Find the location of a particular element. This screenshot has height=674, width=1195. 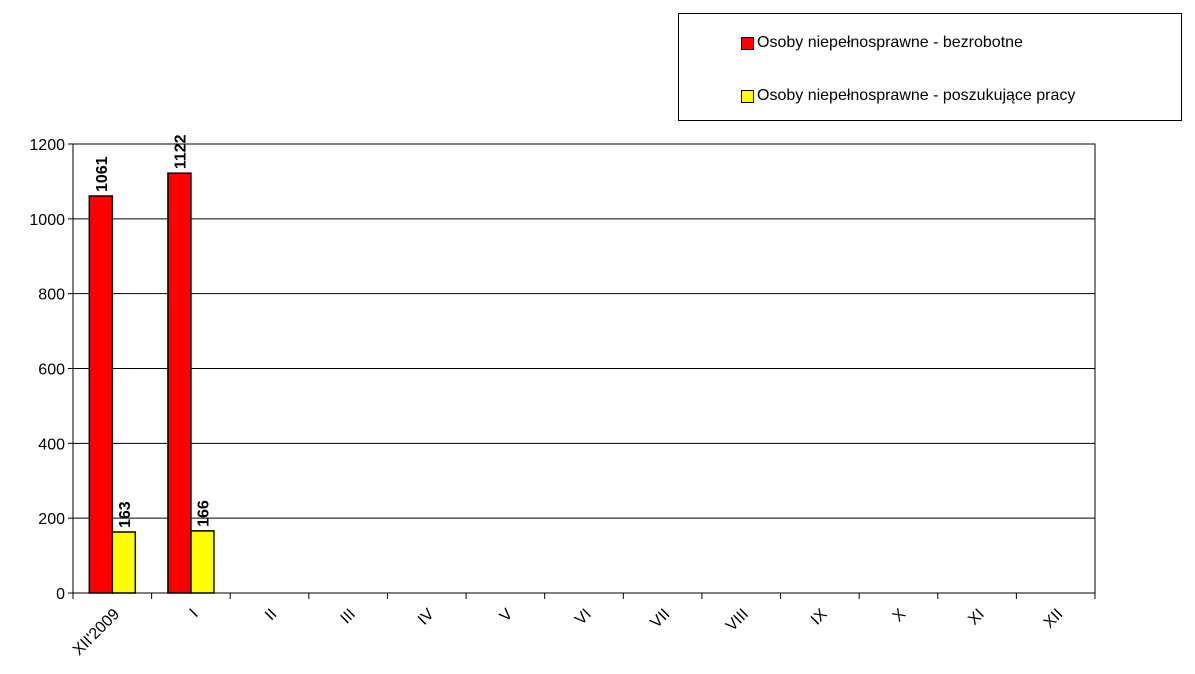

x-tick-label: I is located at coordinates (194, 613).